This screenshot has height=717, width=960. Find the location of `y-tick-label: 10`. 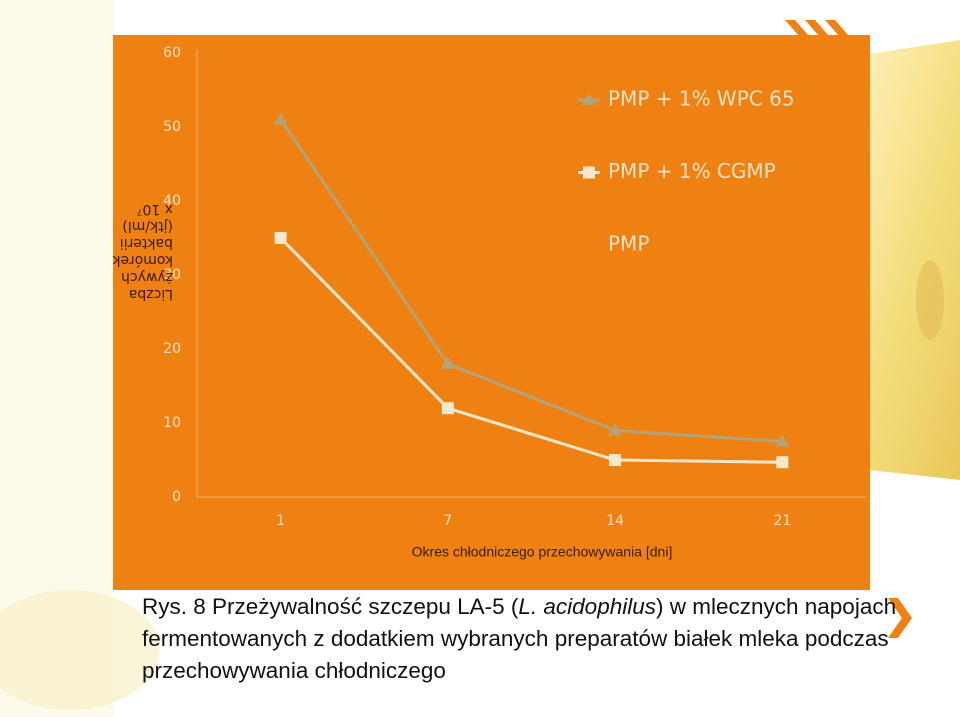

y-tick-label: 10 is located at coordinates (172, 423).